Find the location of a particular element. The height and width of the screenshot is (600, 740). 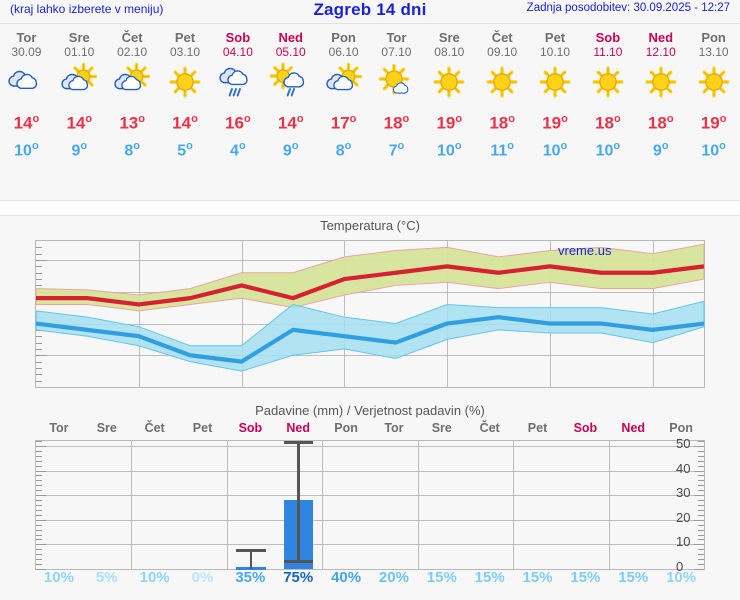

temp-min-line is located at coordinates (370, 339).